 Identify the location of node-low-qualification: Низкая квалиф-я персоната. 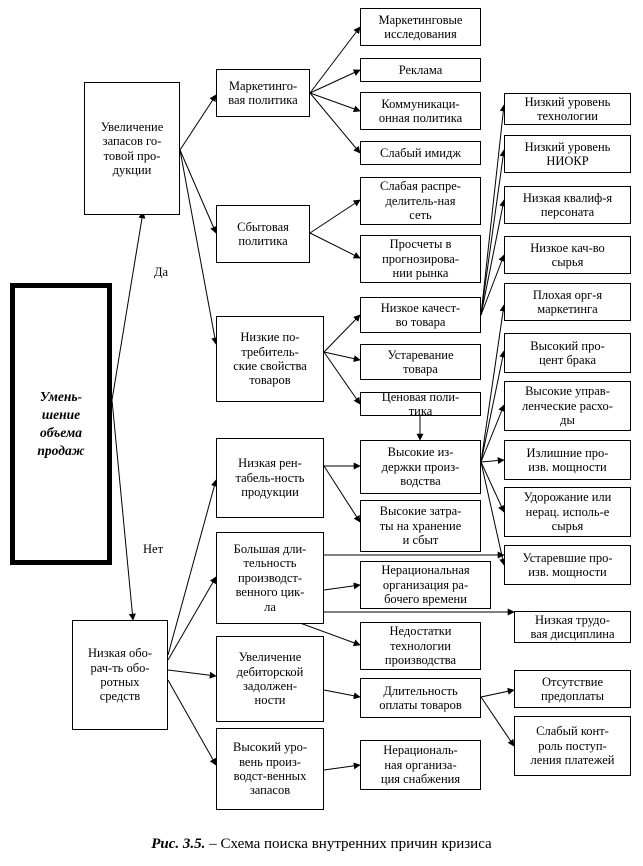
(567, 205).